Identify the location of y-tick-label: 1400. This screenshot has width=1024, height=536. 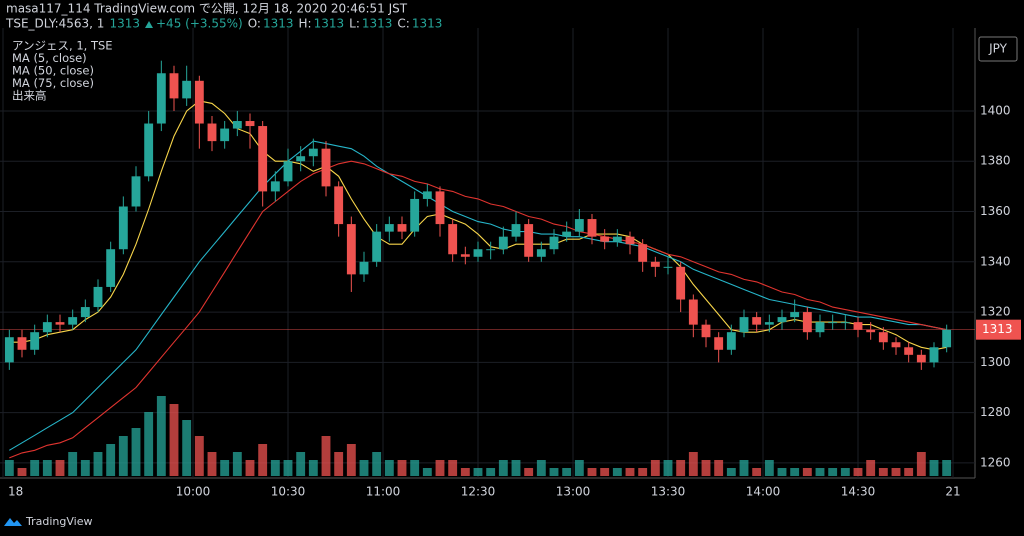
(995, 110).